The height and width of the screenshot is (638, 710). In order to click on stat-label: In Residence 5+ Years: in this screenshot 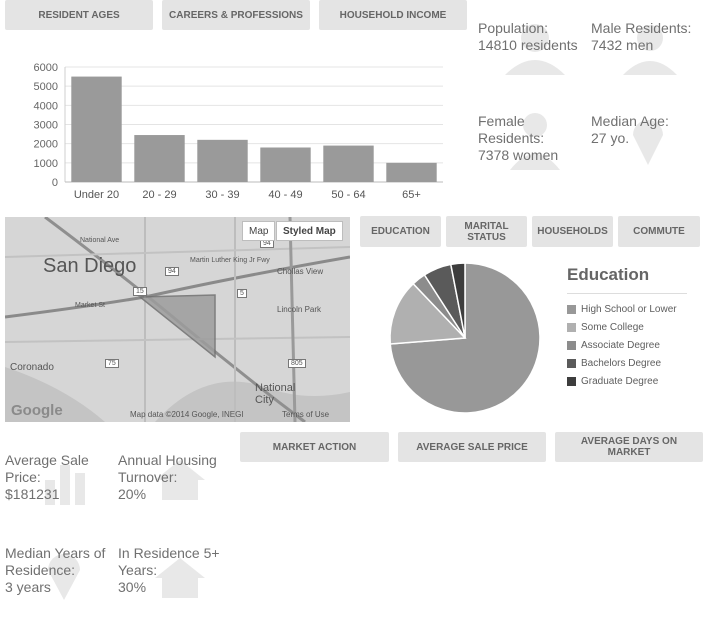, I will do `click(169, 561)`.